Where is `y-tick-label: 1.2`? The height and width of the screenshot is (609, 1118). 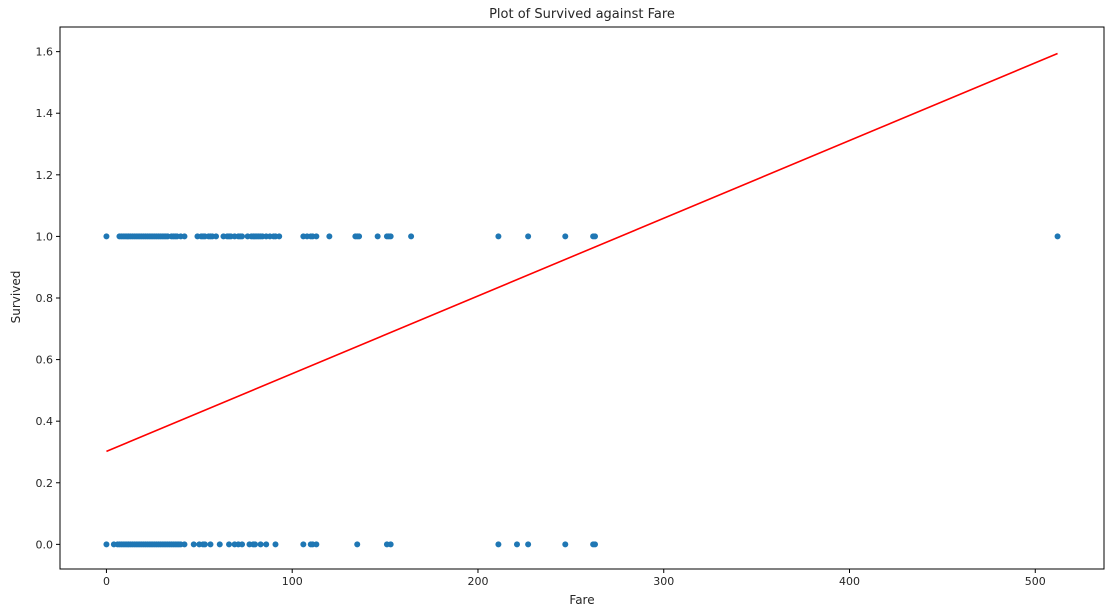
y-tick-label: 1.2 is located at coordinates (45, 175).